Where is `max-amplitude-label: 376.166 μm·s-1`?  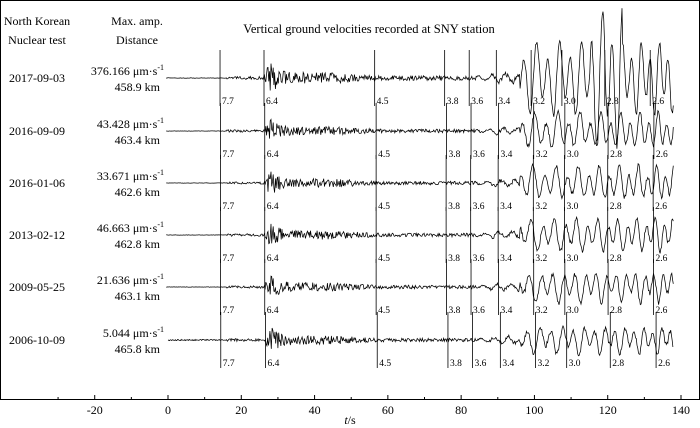 max-amplitude-label: 376.166 μm·s-1 is located at coordinates (127, 70).